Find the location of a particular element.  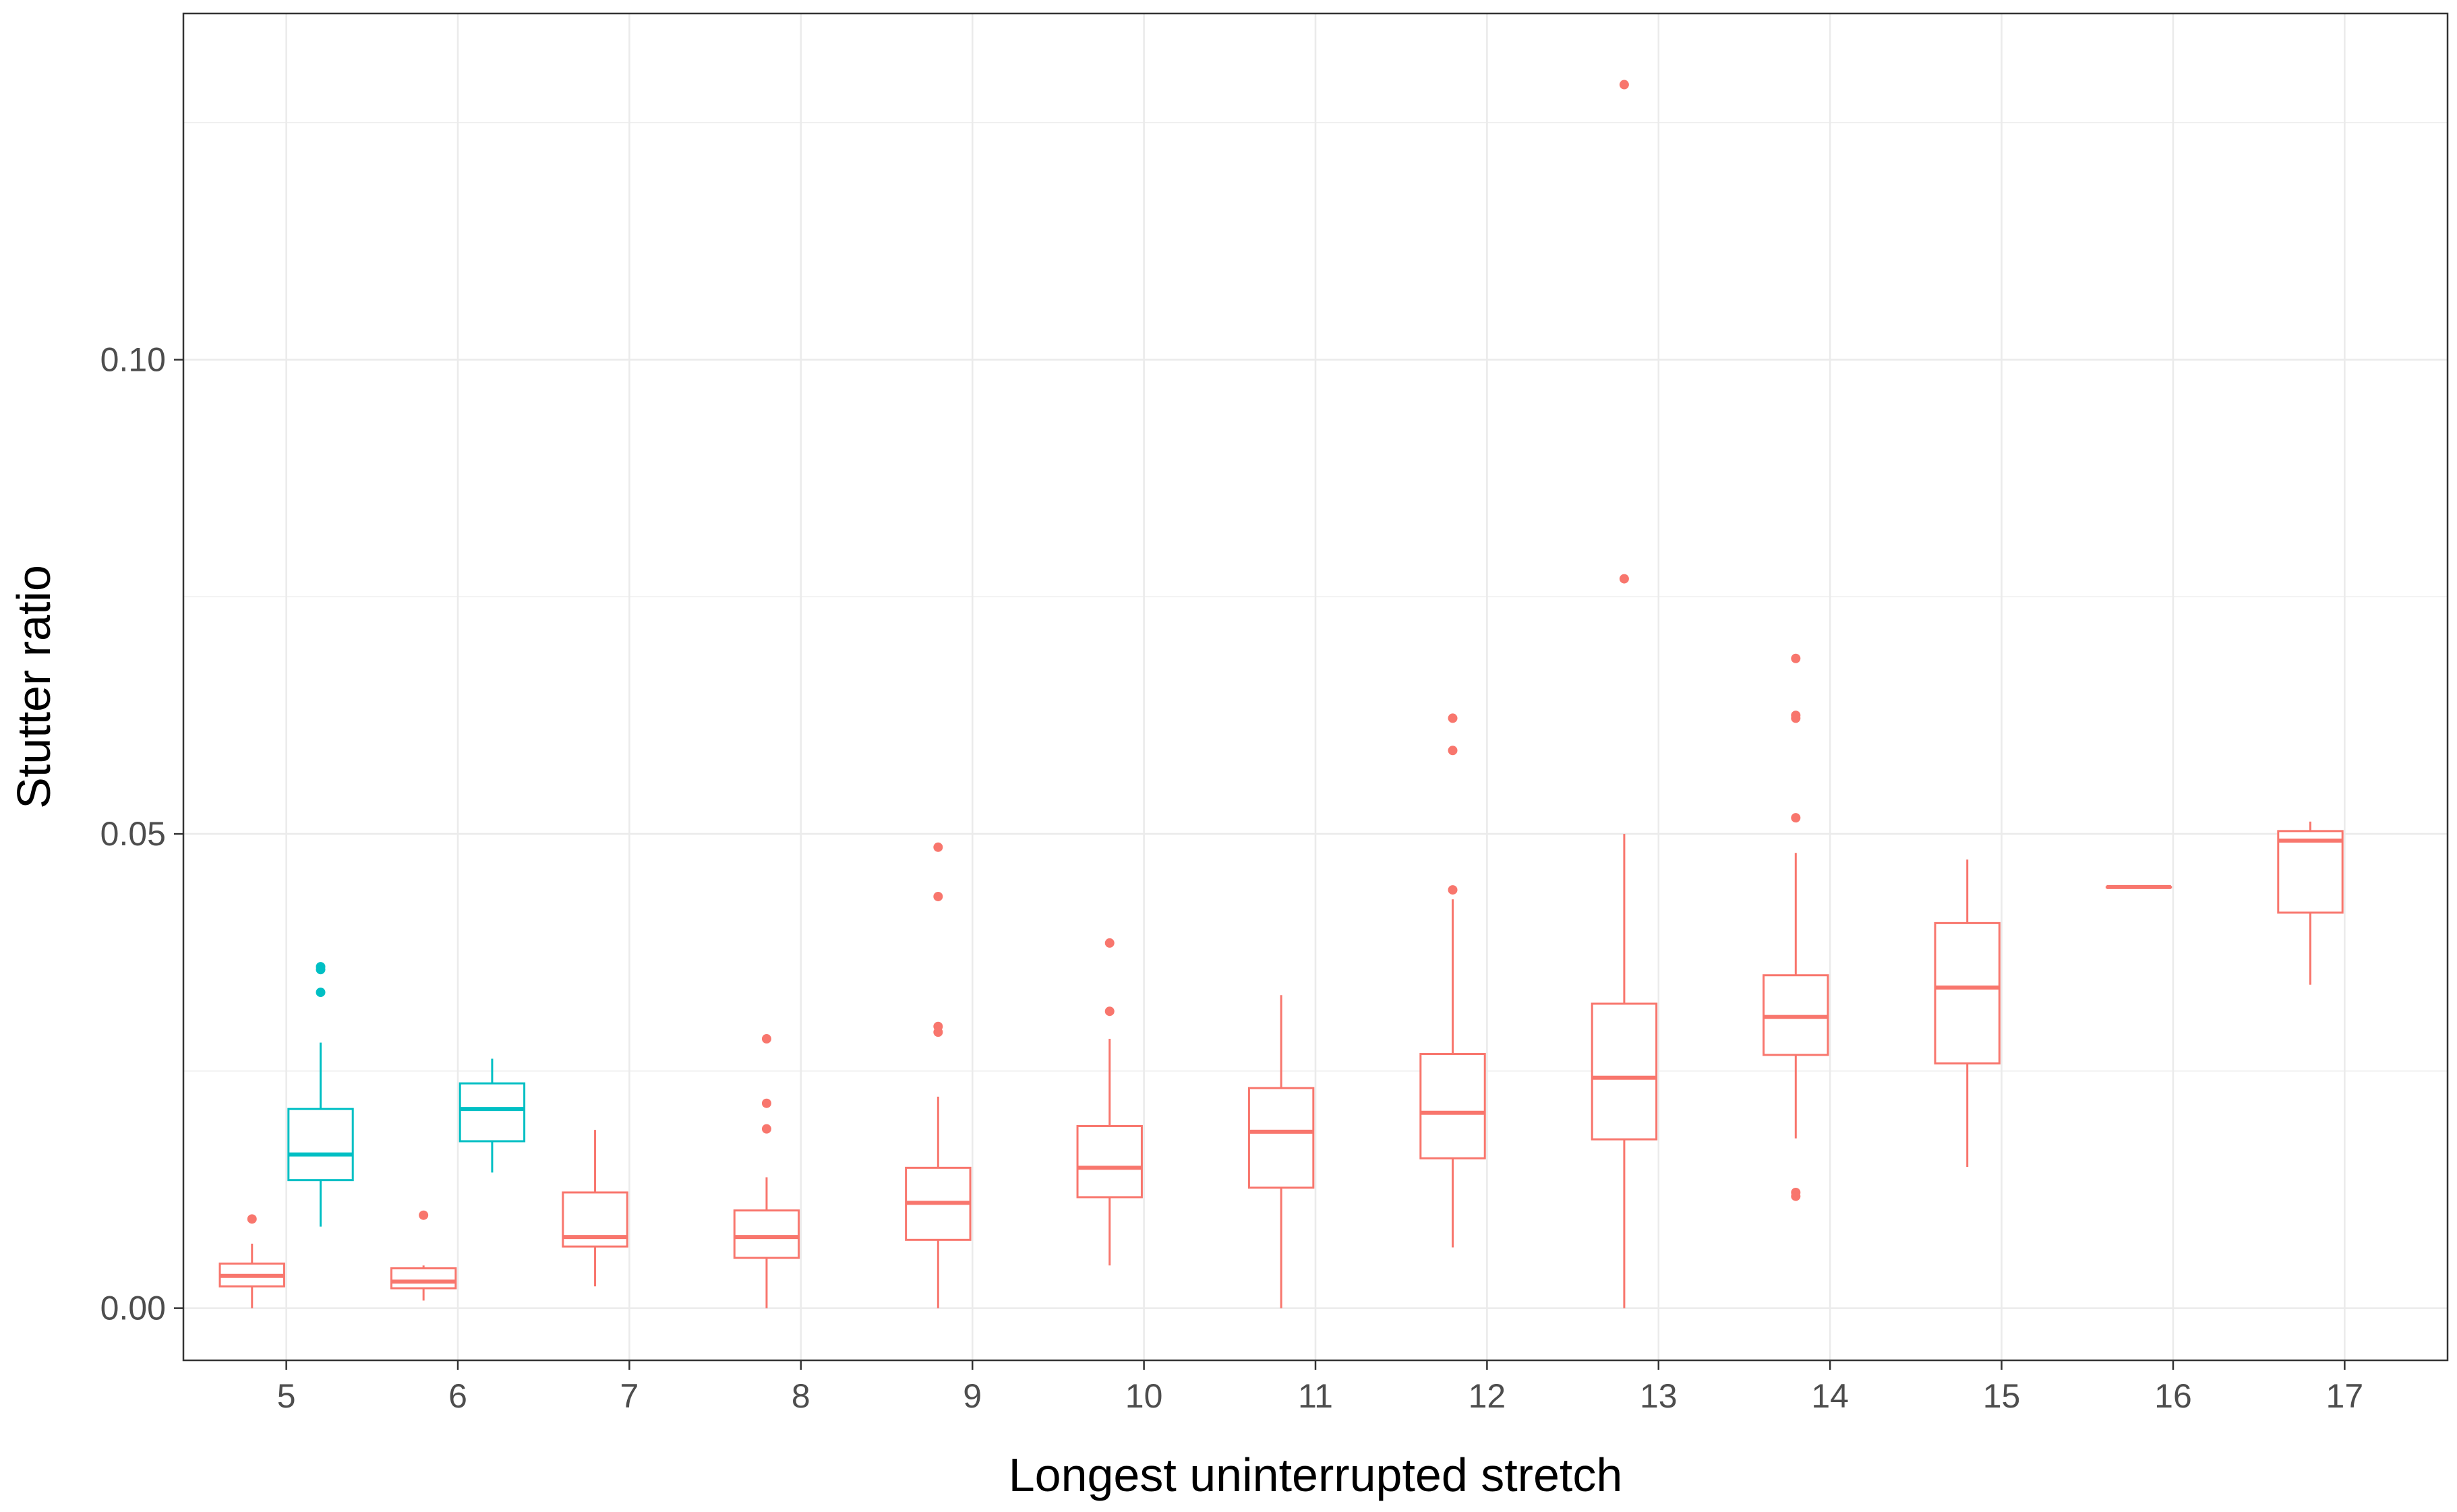

x-tick-label: 12 is located at coordinates (1487, 1396).